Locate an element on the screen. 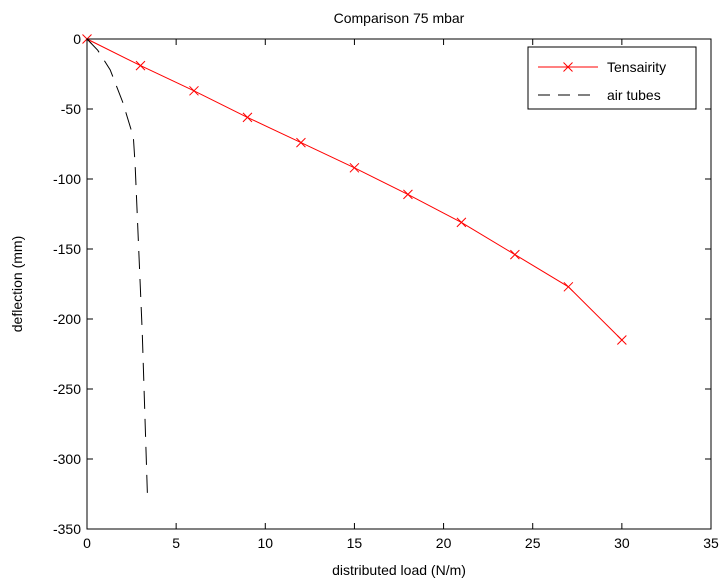 This screenshot has height=580, width=721. x-tick-label: 30 is located at coordinates (622, 543).